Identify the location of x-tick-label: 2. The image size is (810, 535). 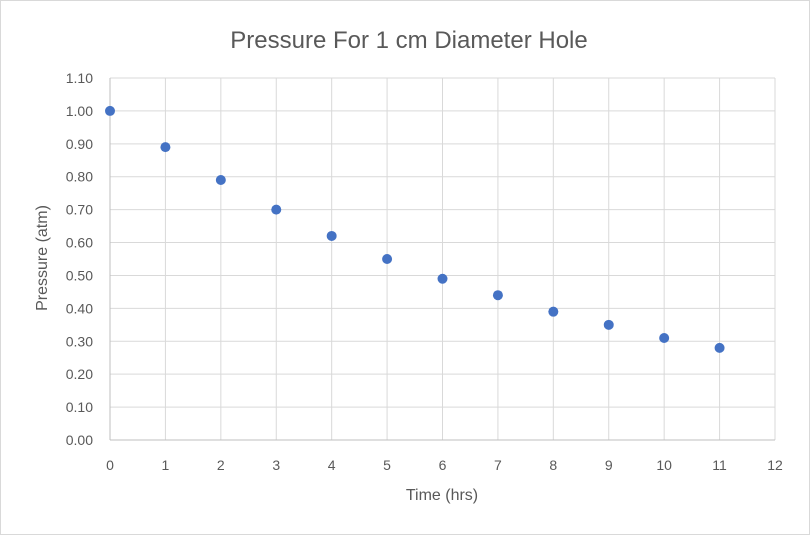
(221, 465).